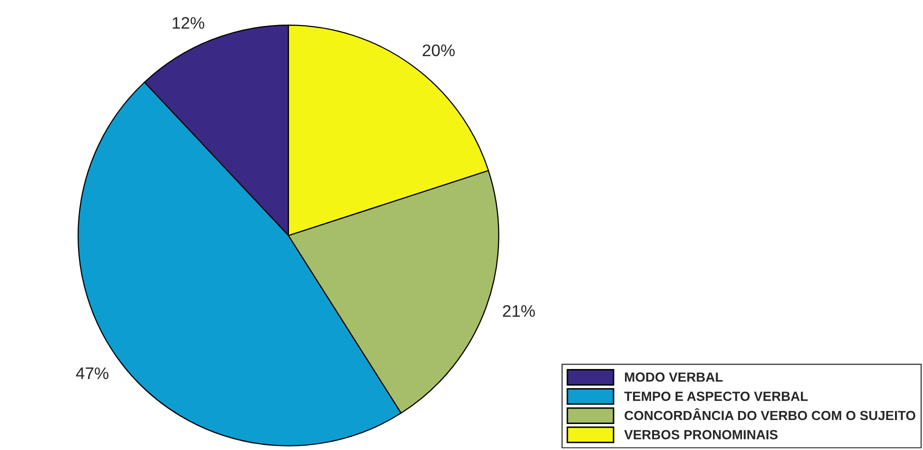 The height and width of the screenshot is (450, 923). What do you see at coordinates (701, 435) in the screenshot?
I see `legend-label: VERBOS PRONOMINAIS` at bounding box center [701, 435].